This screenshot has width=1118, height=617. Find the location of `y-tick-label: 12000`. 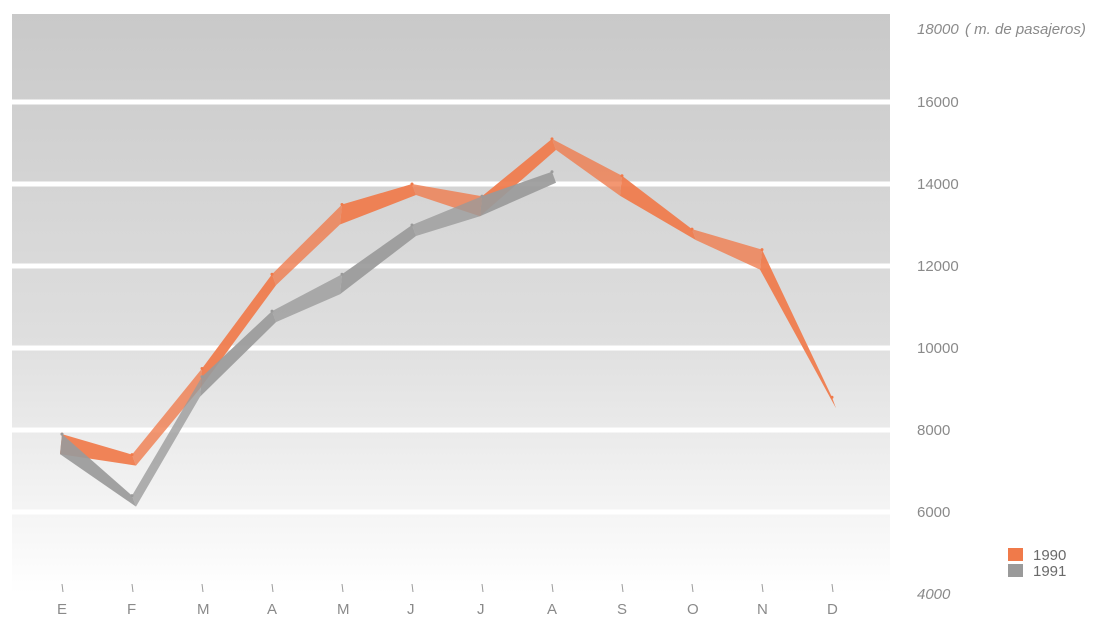

y-tick-label: 12000 is located at coordinates (938, 266).